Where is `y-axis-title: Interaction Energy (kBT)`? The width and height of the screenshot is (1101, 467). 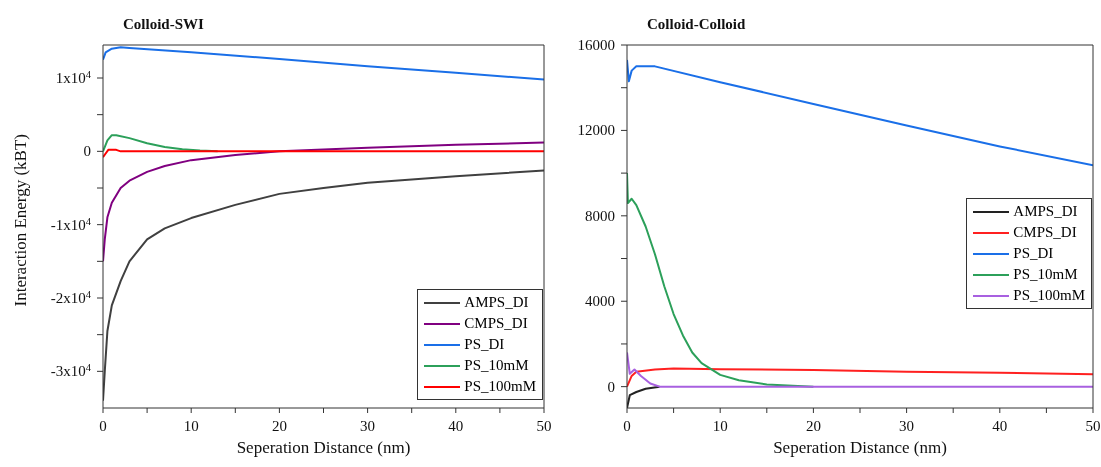 y-axis-title: Interaction Energy (kBT) is located at coordinates (21, 220).